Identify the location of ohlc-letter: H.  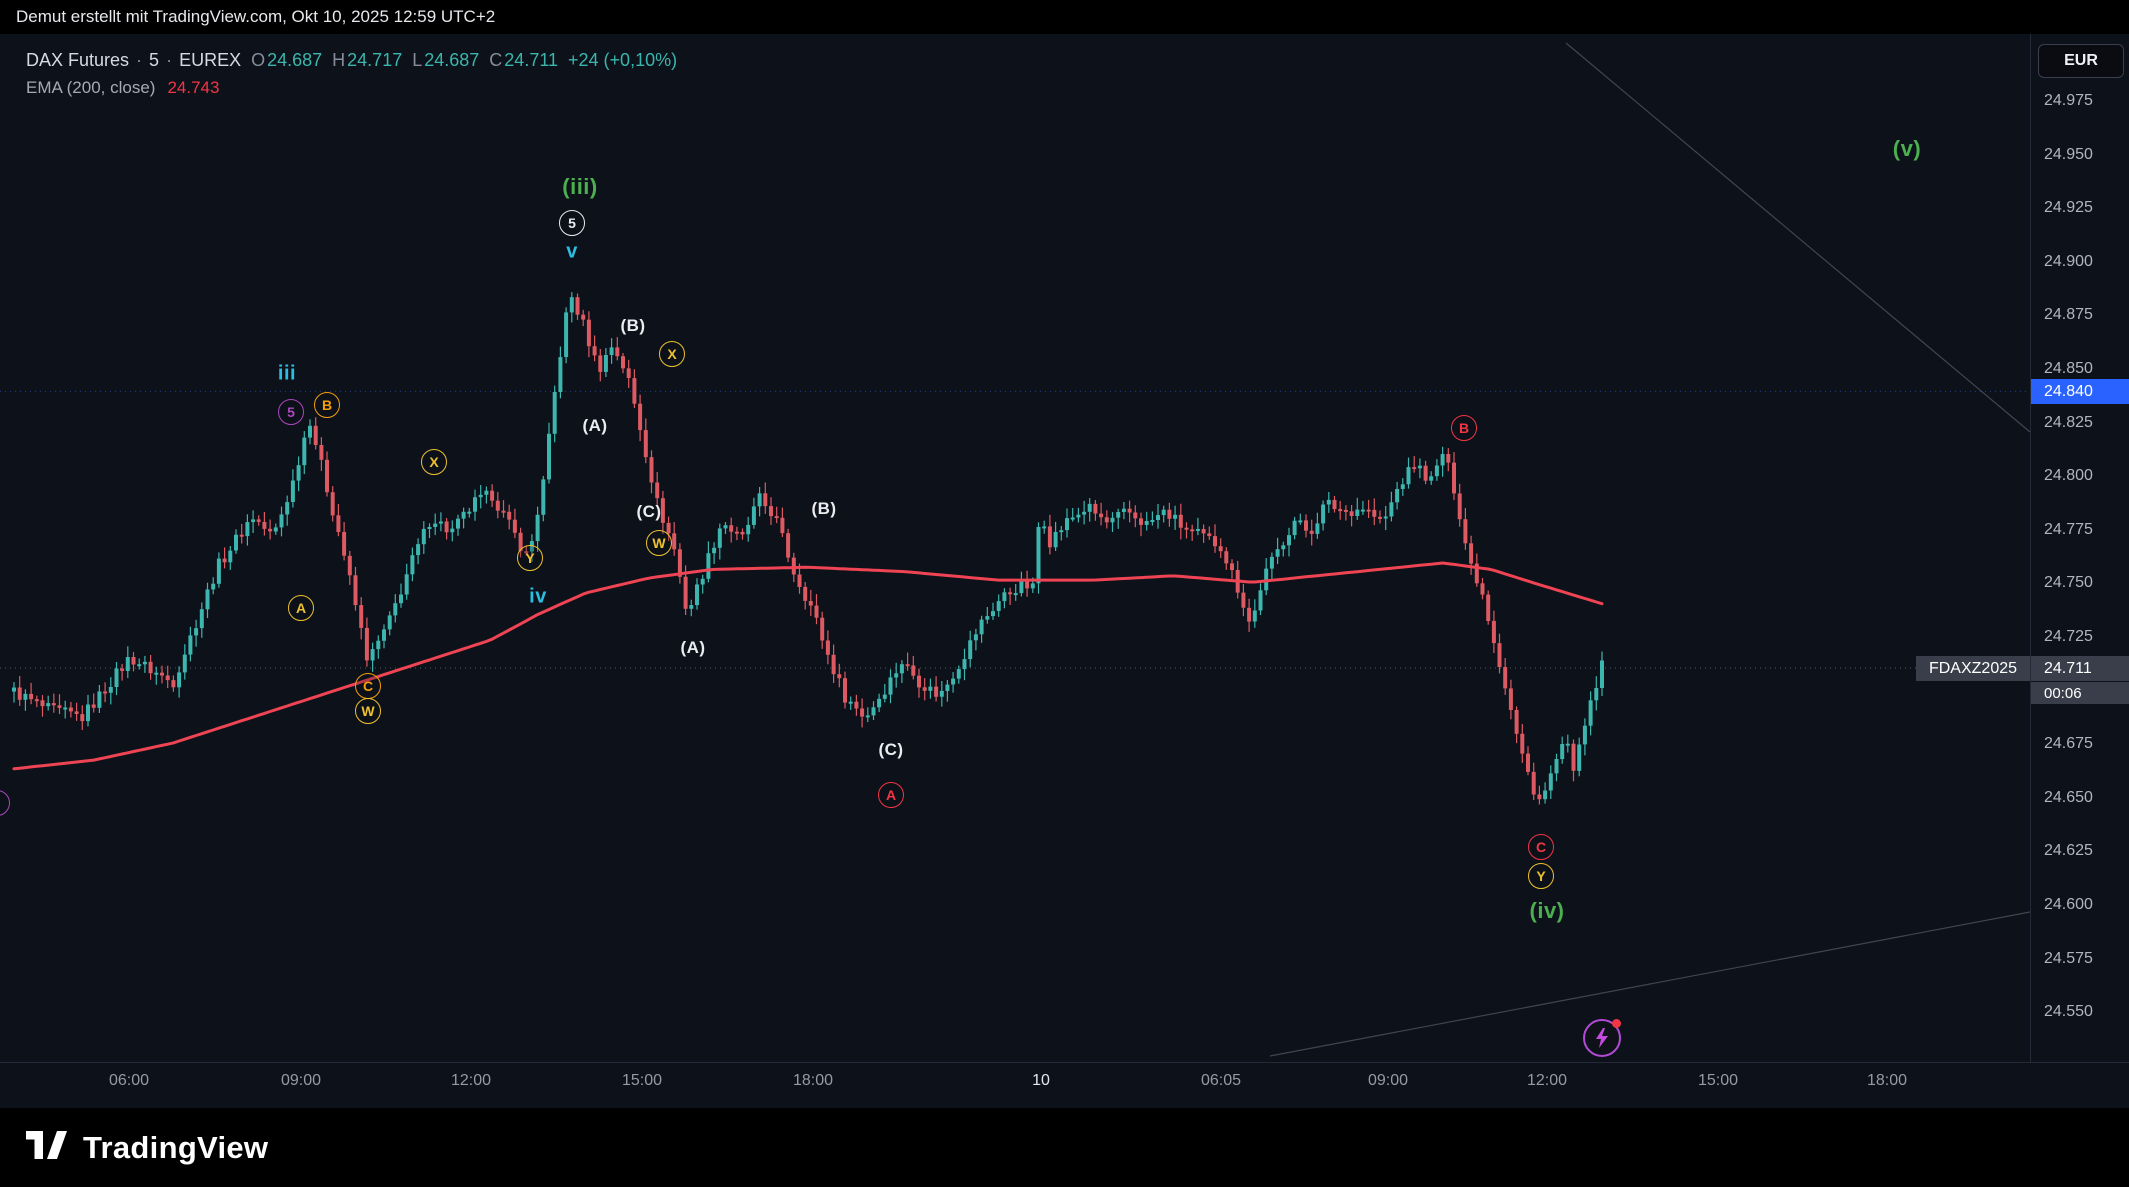
(339, 60).